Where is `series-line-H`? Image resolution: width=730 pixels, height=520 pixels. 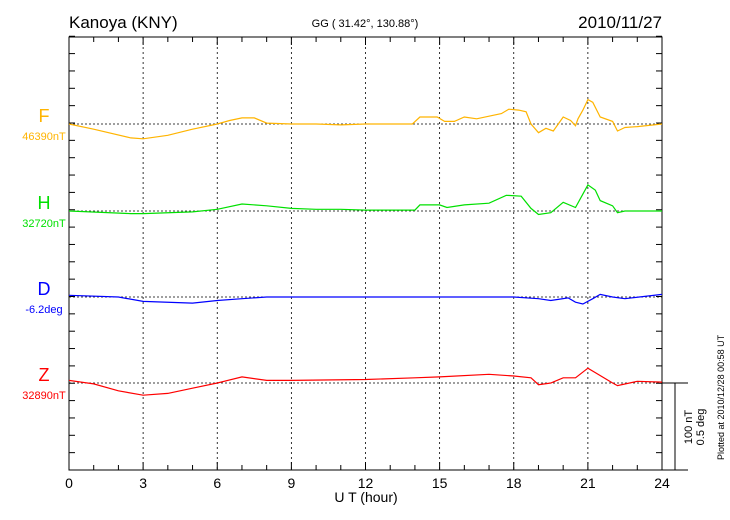
series-line-H is located at coordinates (365, 200).